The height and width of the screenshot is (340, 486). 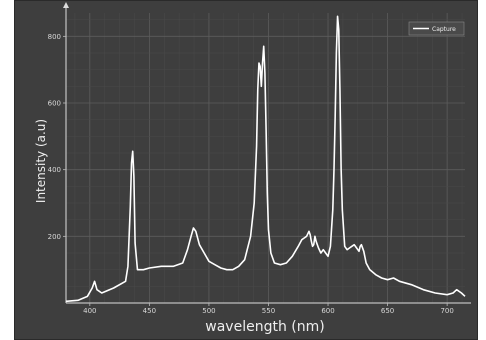 What do you see at coordinates (57, 137) in the screenshot?
I see `y-ticks: 200 400 600 800` at bounding box center [57, 137].